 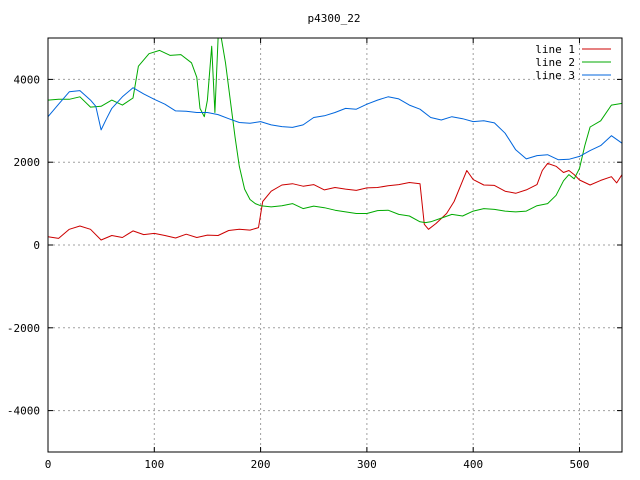 What do you see at coordinates (23, 411) in the screenshot?
I see `y-tick-label: -4000` at bounding box center [23, 411].